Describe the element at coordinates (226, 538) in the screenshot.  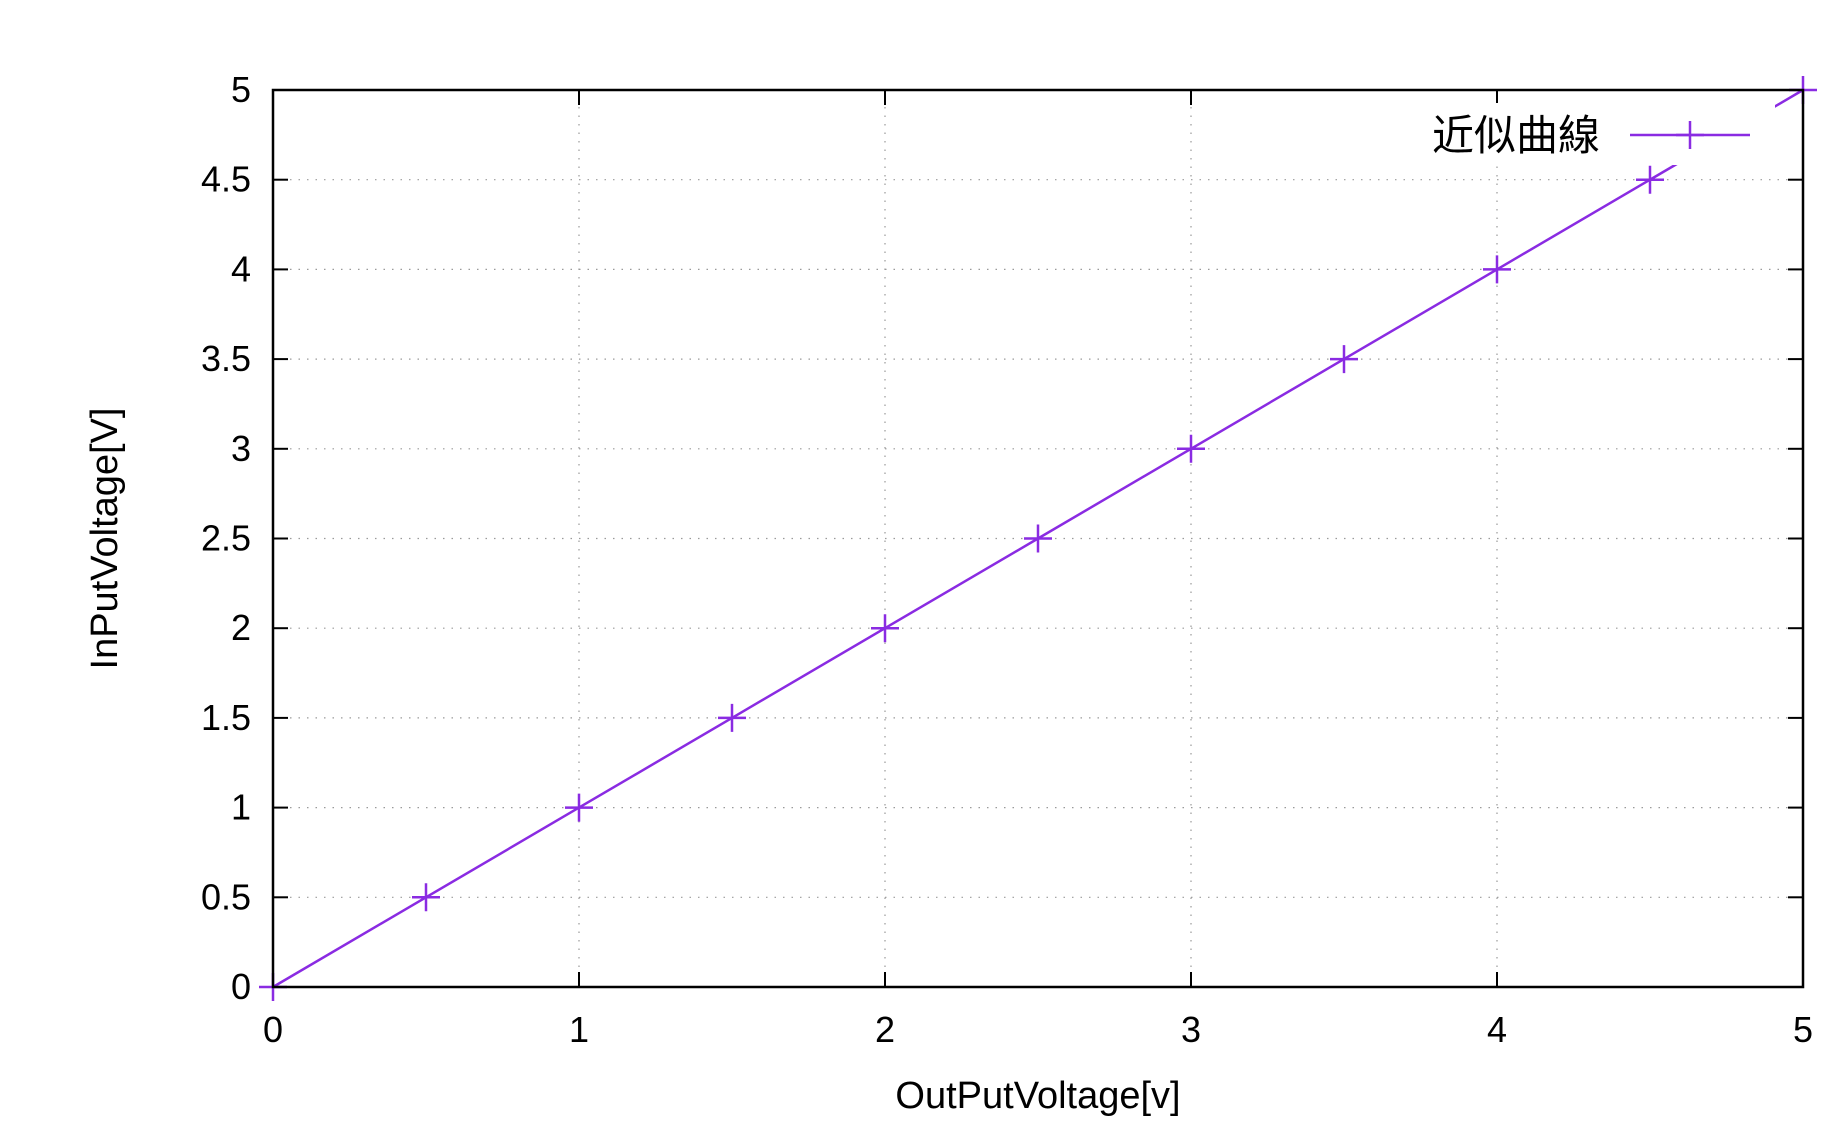
I see `y-tick-label: 2.5` at that location.